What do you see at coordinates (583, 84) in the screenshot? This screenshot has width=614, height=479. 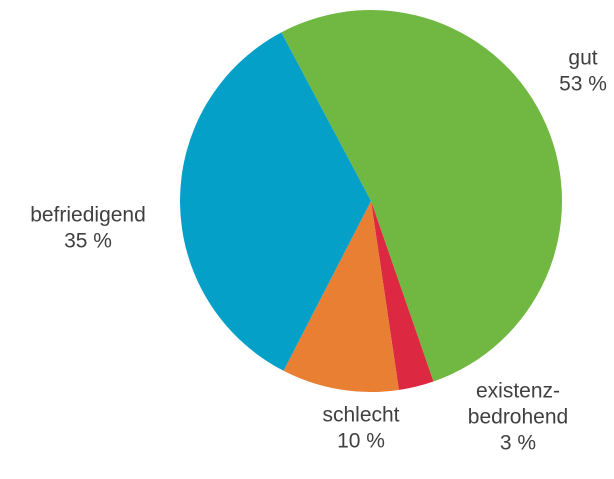 I see `slice-value-label: 53 %` at bounding box center [583, 84].